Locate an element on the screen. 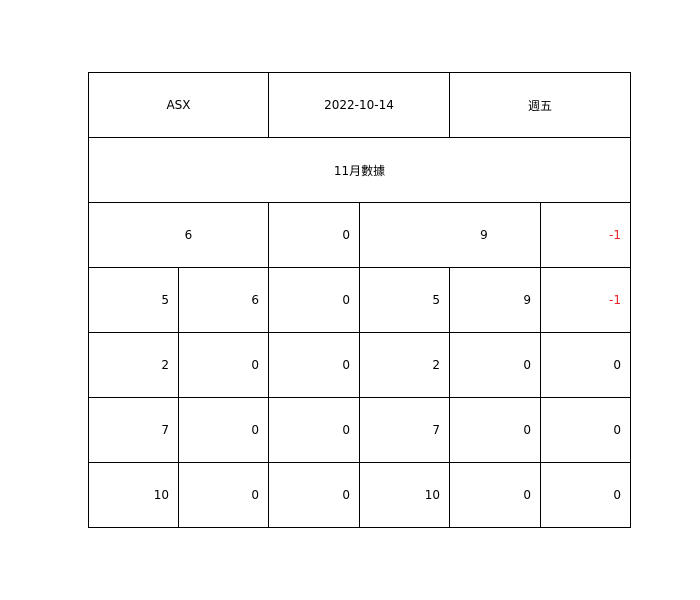 The width and height of the screenshot is (700, 600). date-label: 2022-10-14 is located at coordinates (359, 105).